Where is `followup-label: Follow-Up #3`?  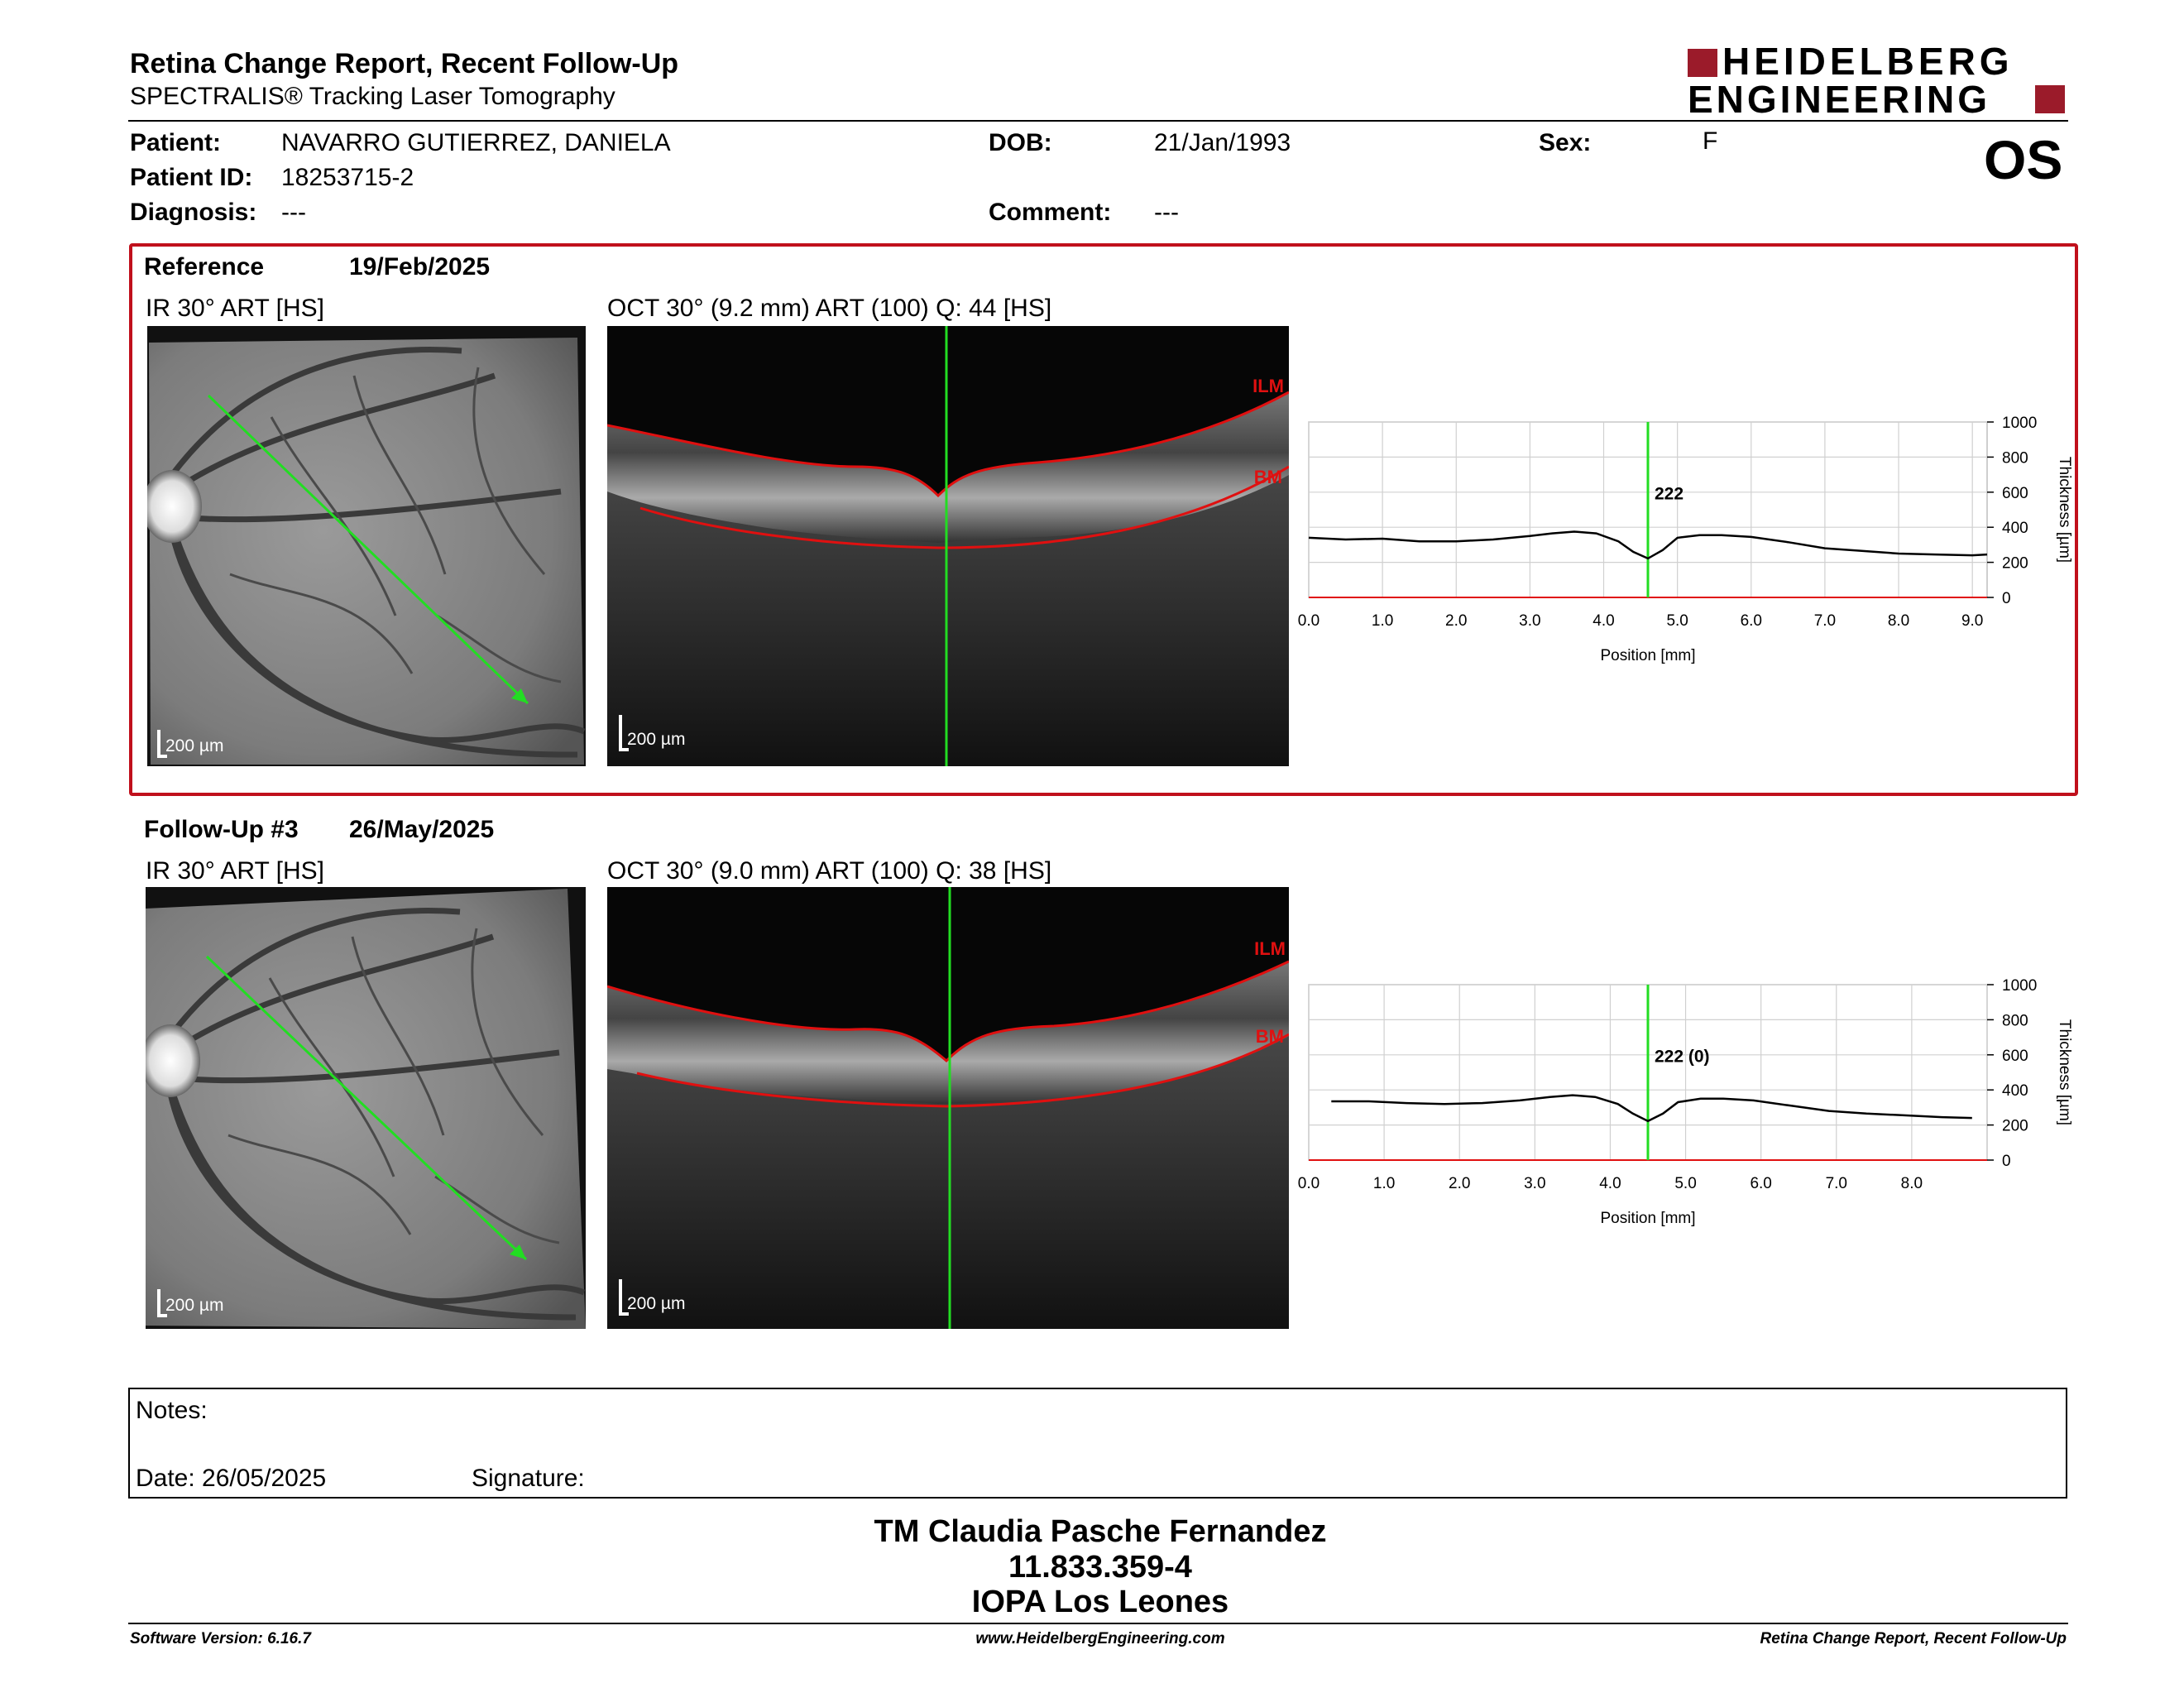 followup-label: Follow-Up #3 is located at coordinates (221, 829).